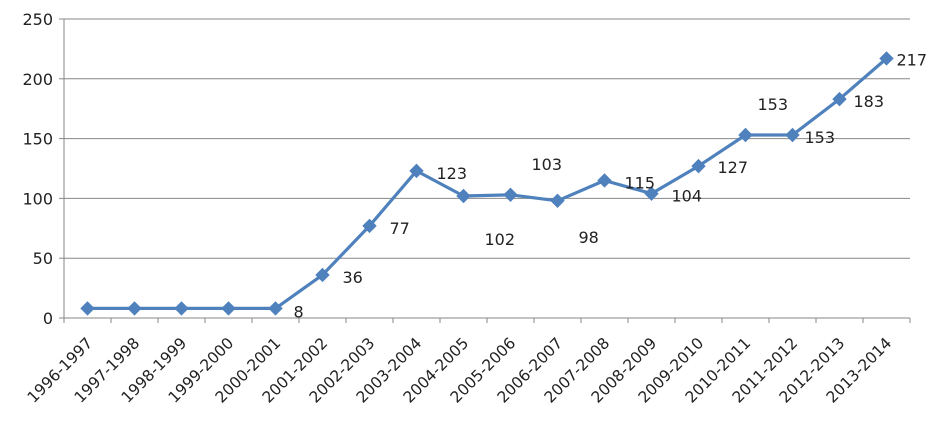 The height and width of the screenshot is (437, 927). What do you see at coordinates (87, 308) in the screenshot?
I see `data-point-1996-1997` at bounding box center [87, 308].